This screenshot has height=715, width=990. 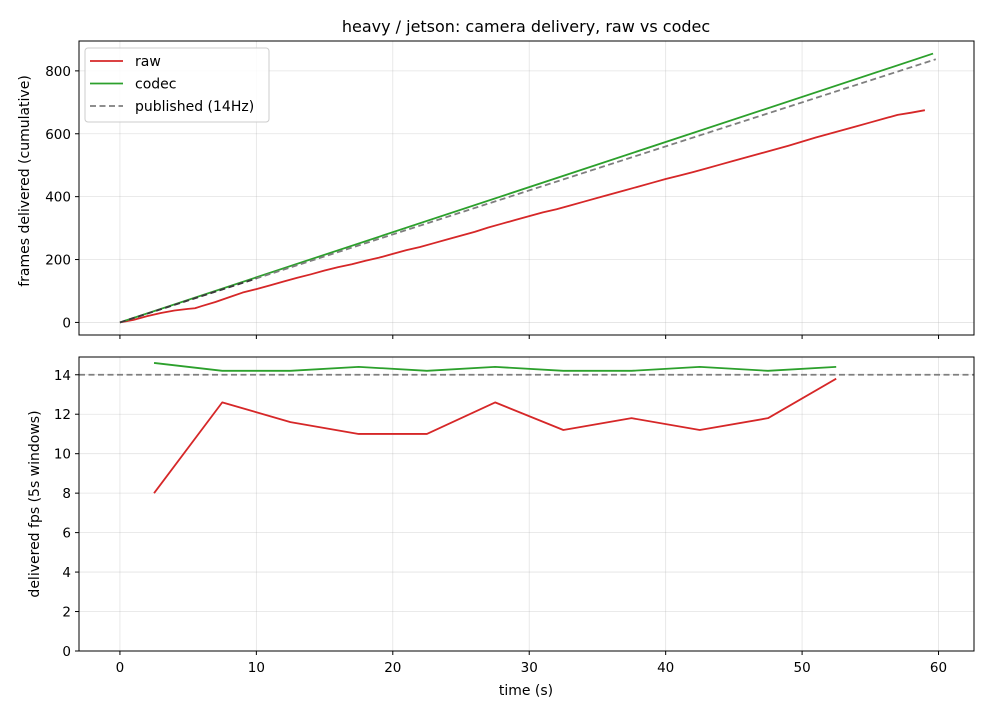 What do you see at coordinates (66, 323) in the screenshot?
I see `top-y-tick-label: 0` at bounding box center [66, 323].